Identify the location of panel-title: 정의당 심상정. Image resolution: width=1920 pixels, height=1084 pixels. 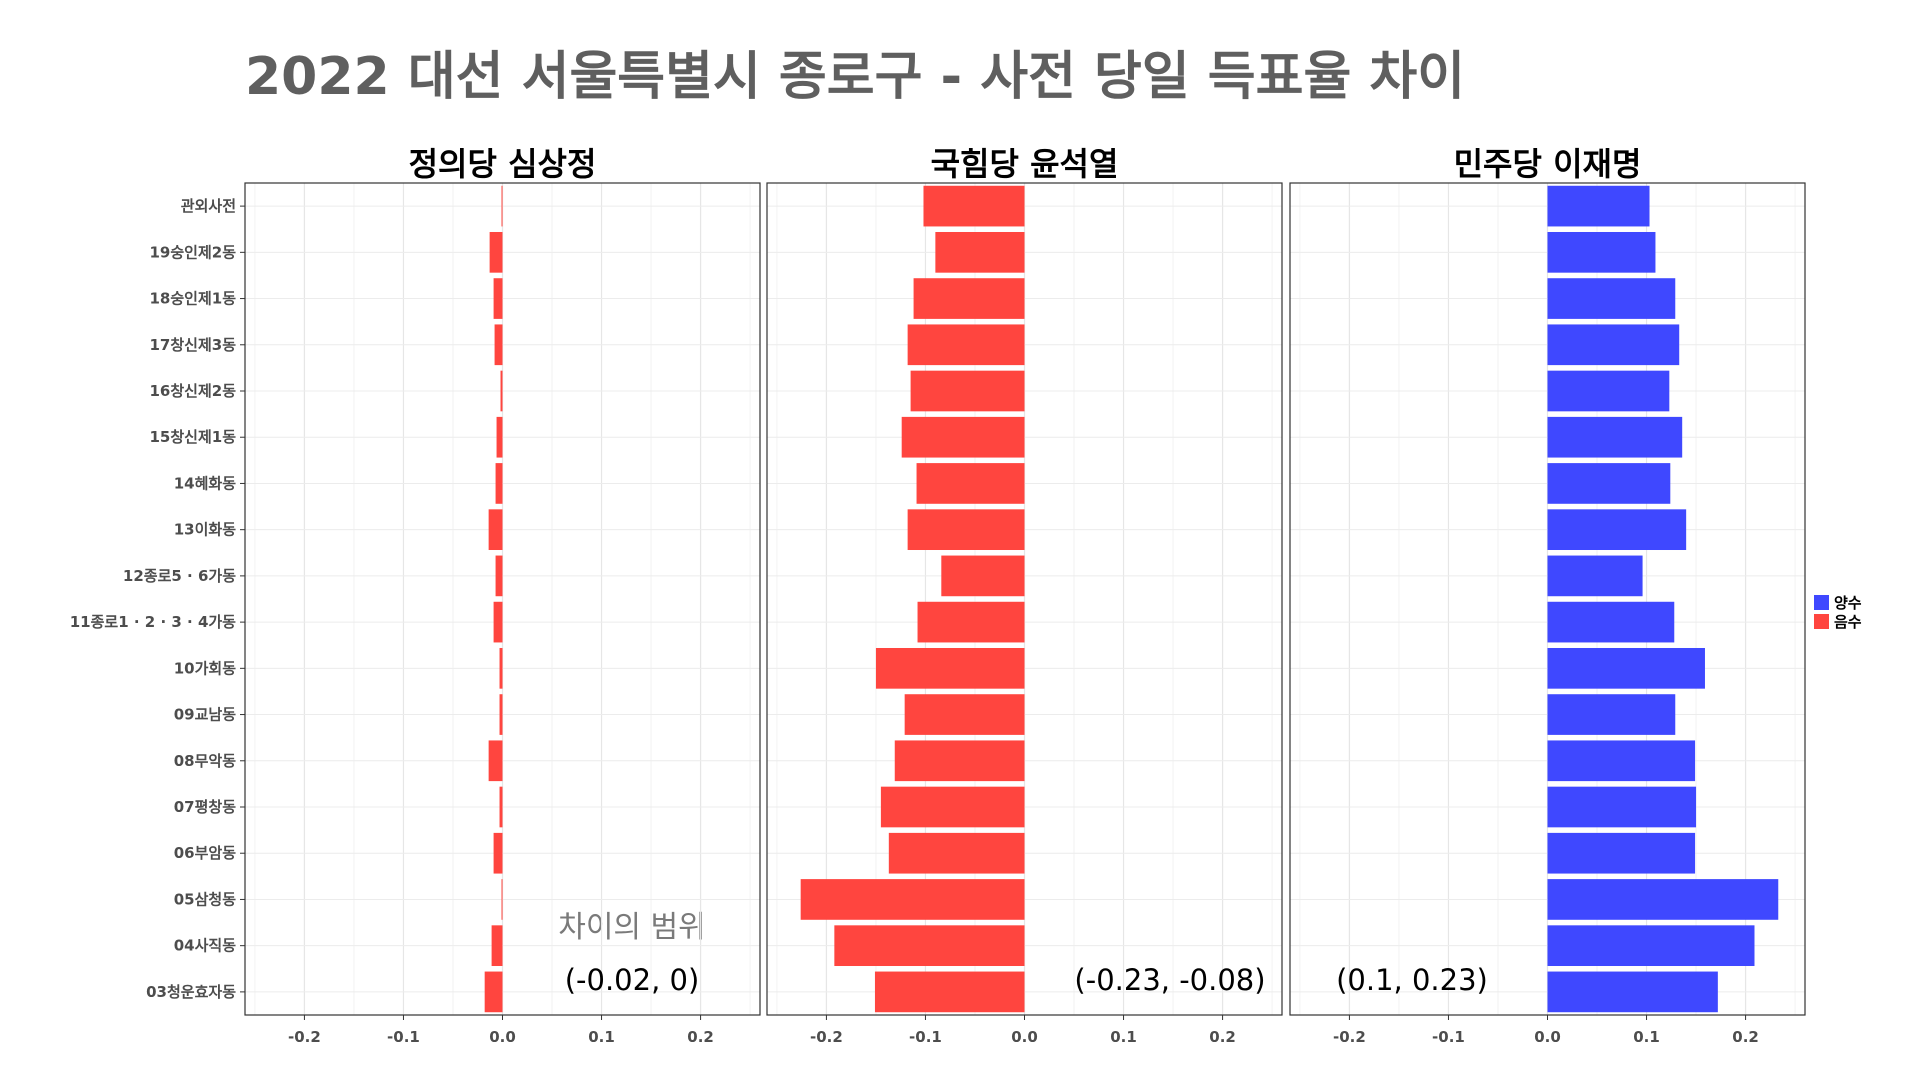
(503, 164).